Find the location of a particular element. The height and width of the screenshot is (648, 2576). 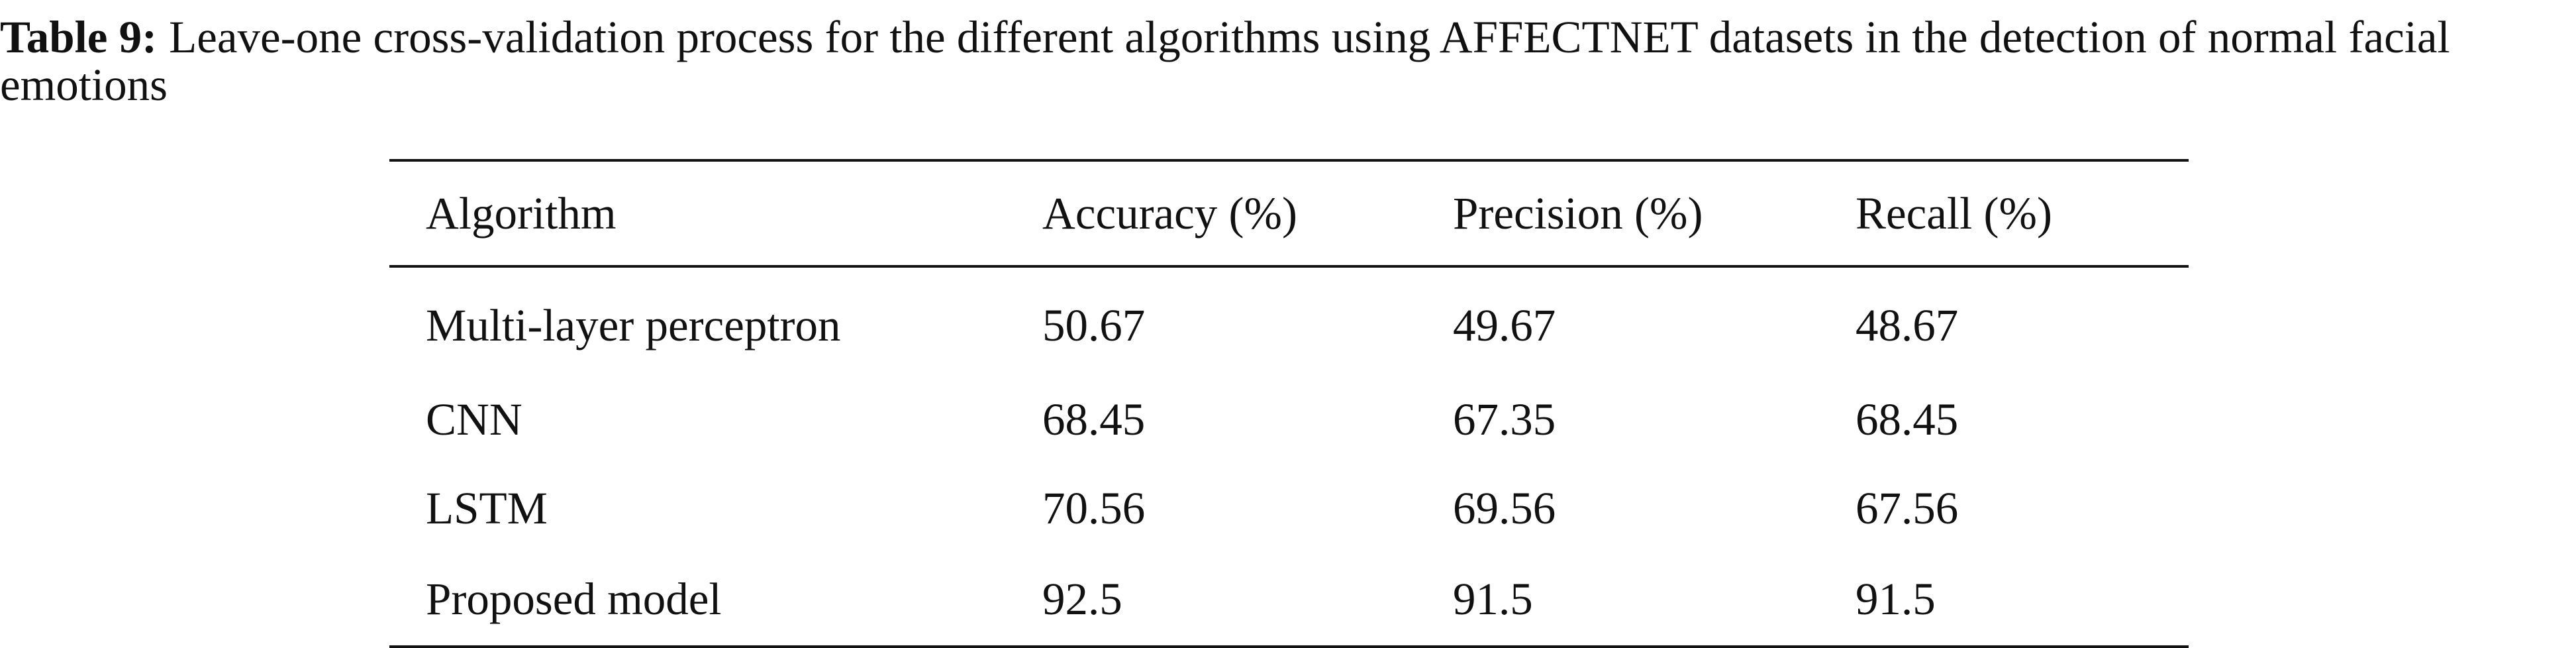

table-row: Multi-layer perceptron 50.67 49.67 48.67 is located at coordinates (1289, 320).